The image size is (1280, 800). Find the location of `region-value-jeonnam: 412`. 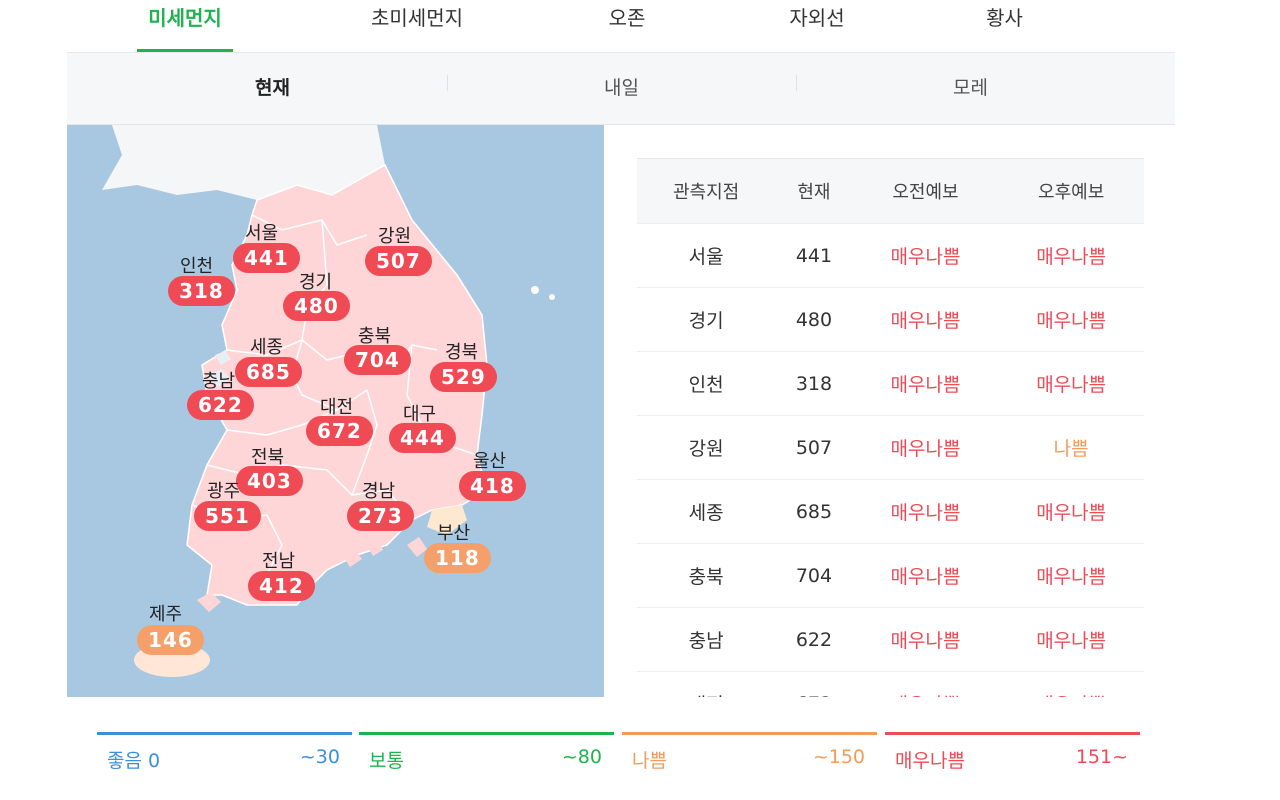

region-value-jeonnam: 412 is located at coordinates (281, 586).